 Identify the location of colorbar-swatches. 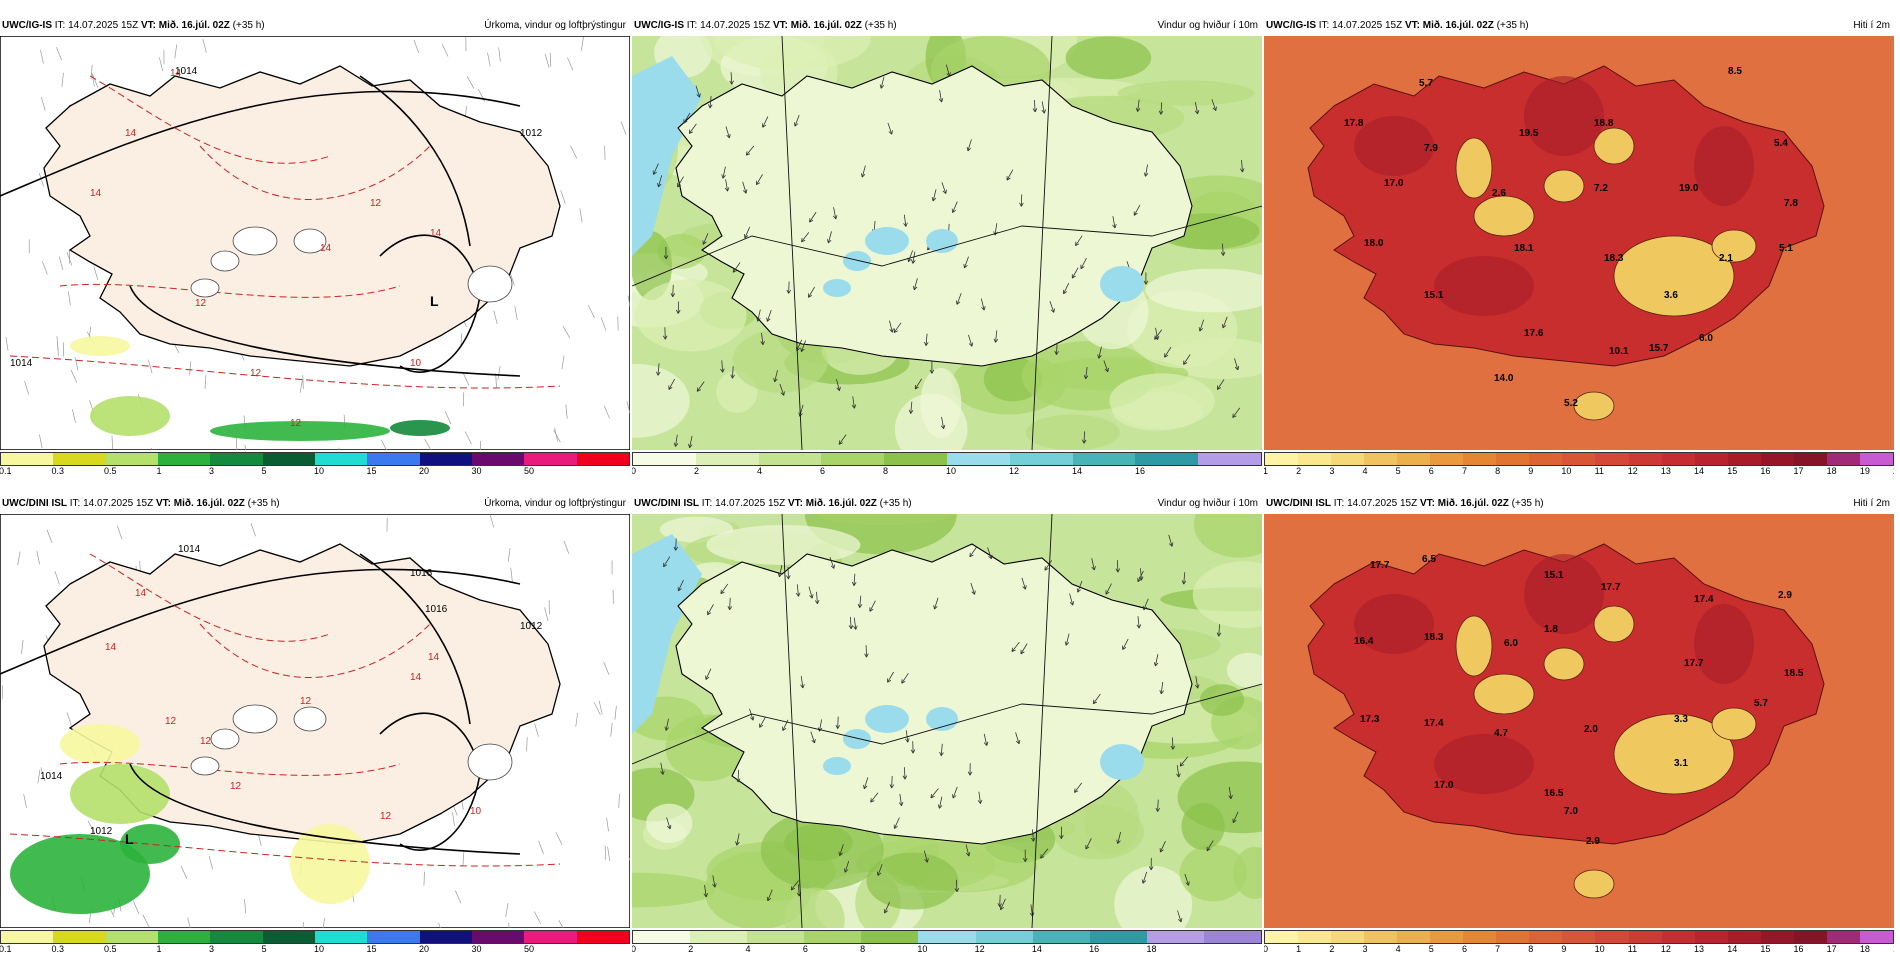
(1579, 937).